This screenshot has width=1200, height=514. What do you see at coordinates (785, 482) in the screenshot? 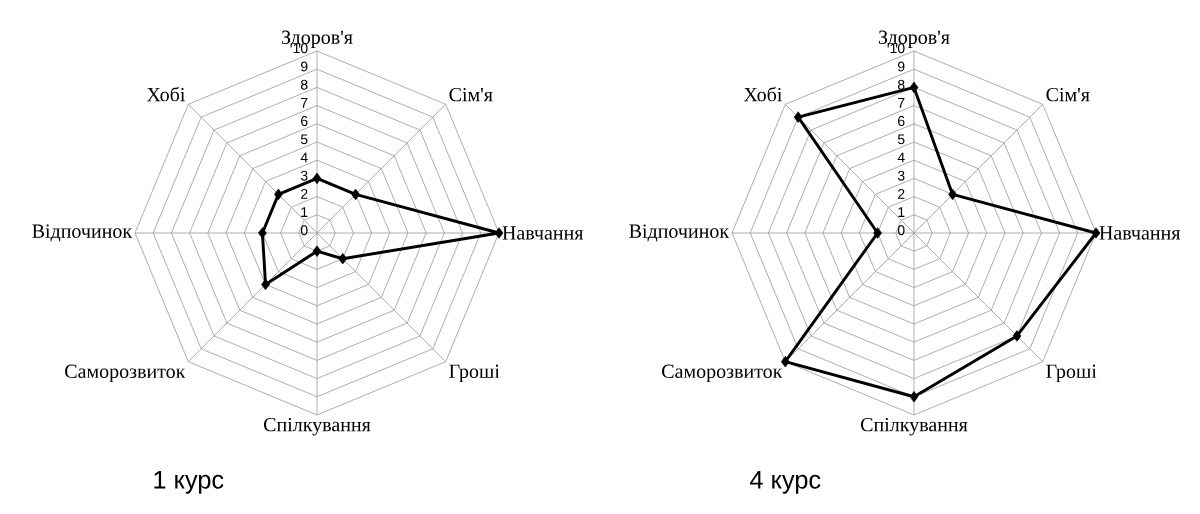
I see `text: 4 курс` at bounding box center [785, 482].